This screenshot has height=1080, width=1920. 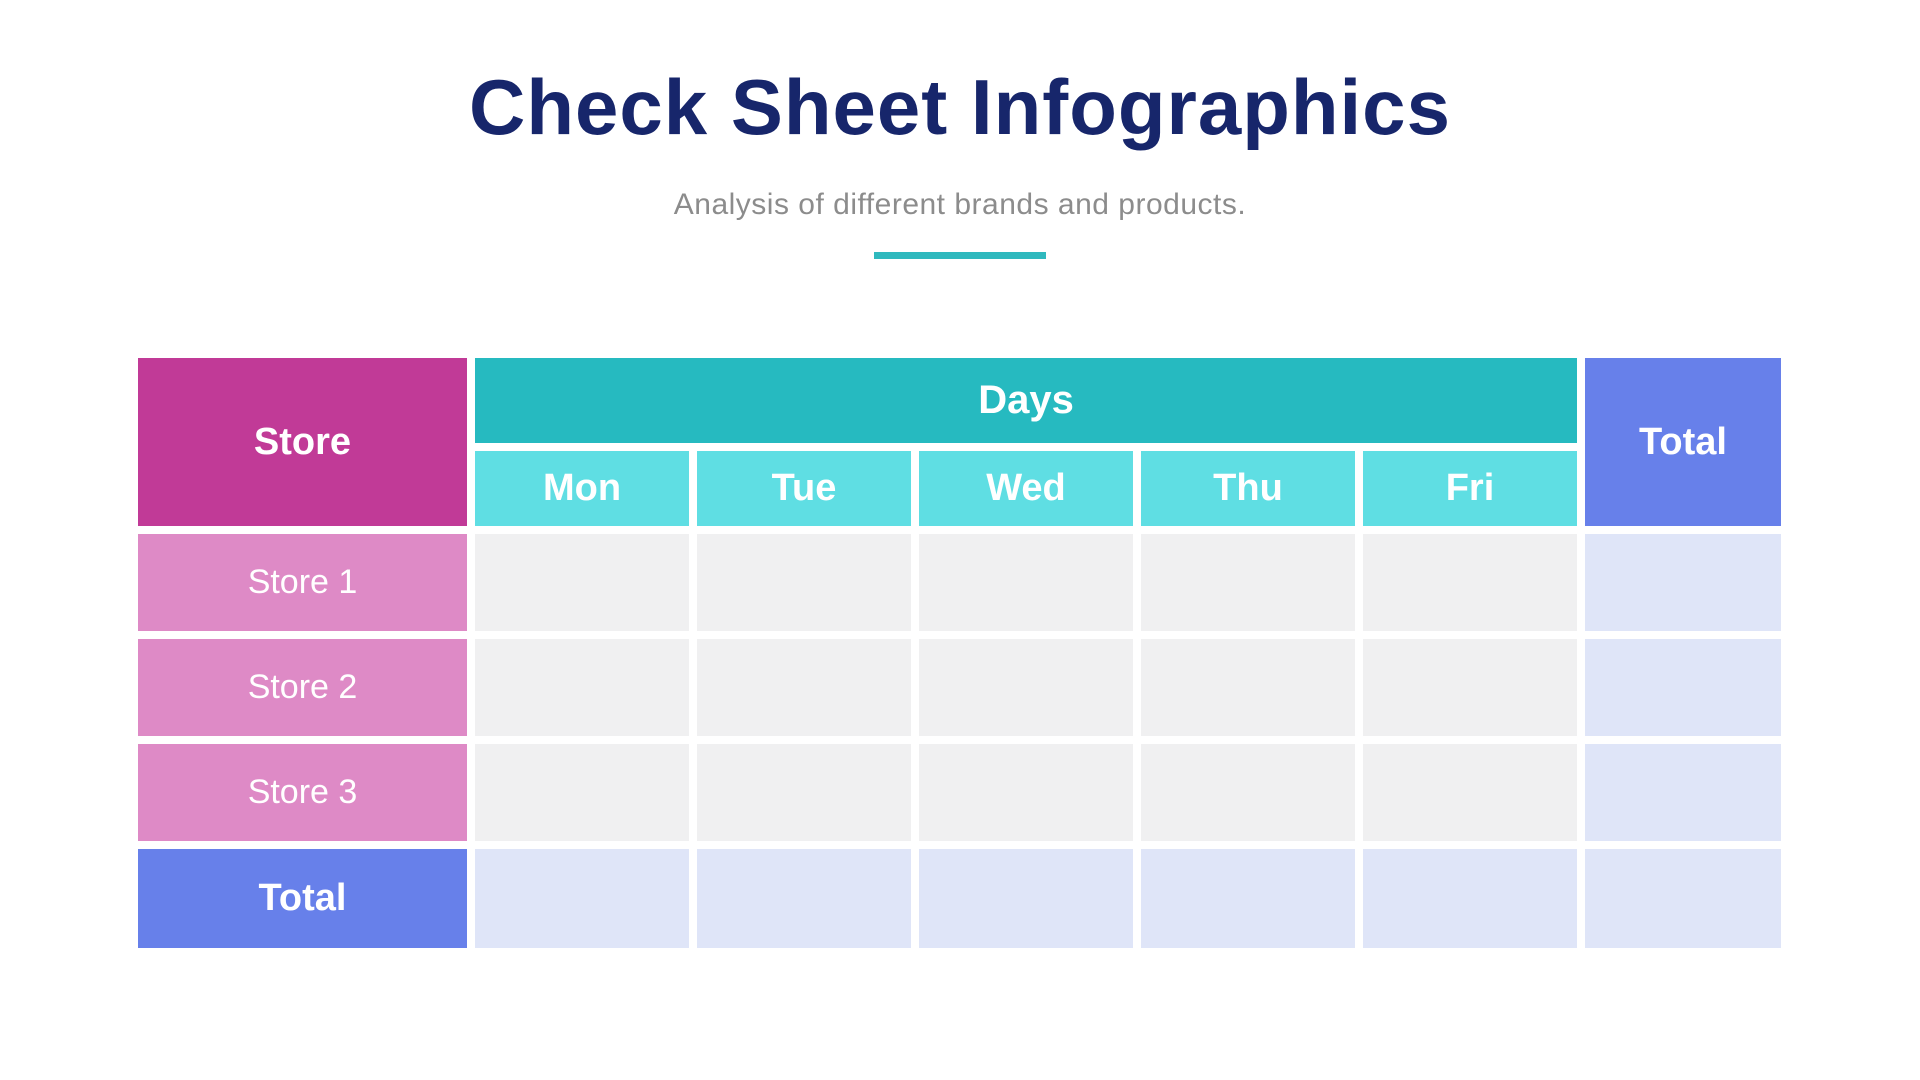 I want to click on day-header-mon: Mon, so click(x=582, y=488).